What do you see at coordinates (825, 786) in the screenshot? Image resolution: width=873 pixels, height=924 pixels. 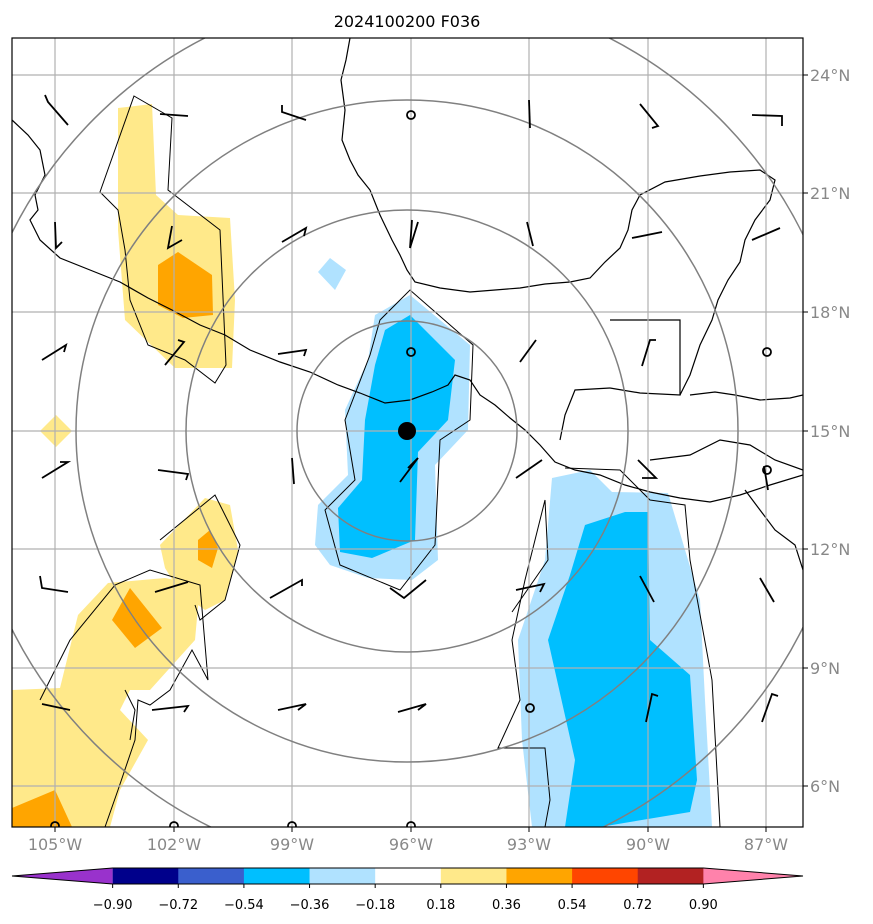 I see `lat-label: 6°N` at bounding box center [825, 786].